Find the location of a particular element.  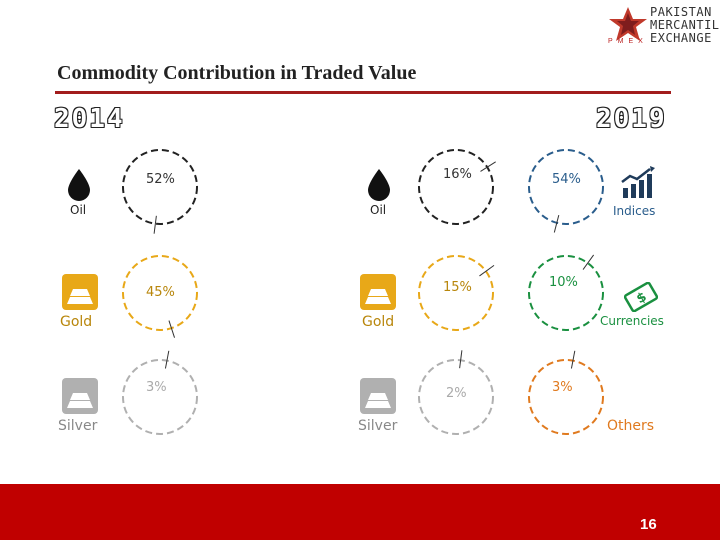

pct-oil-2019: 16% is located at coordinates (457, 174).